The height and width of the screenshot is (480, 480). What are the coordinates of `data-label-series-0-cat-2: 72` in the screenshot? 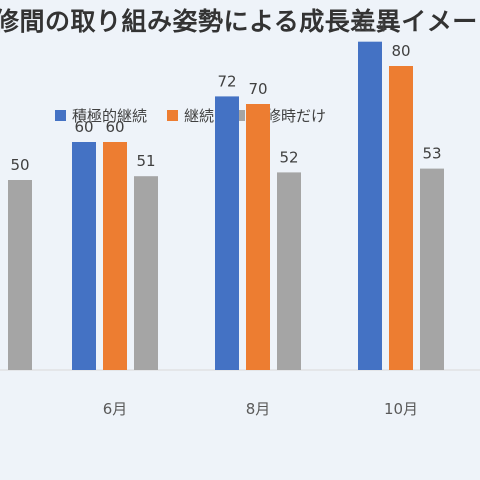 It's located at (226, 81).